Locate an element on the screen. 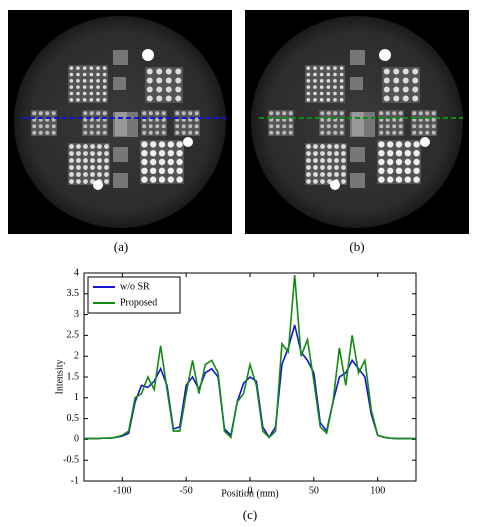 Image resolution: width=483 pixels, height=527 pixels. caption: (c) is located at coordinates (250, 514).